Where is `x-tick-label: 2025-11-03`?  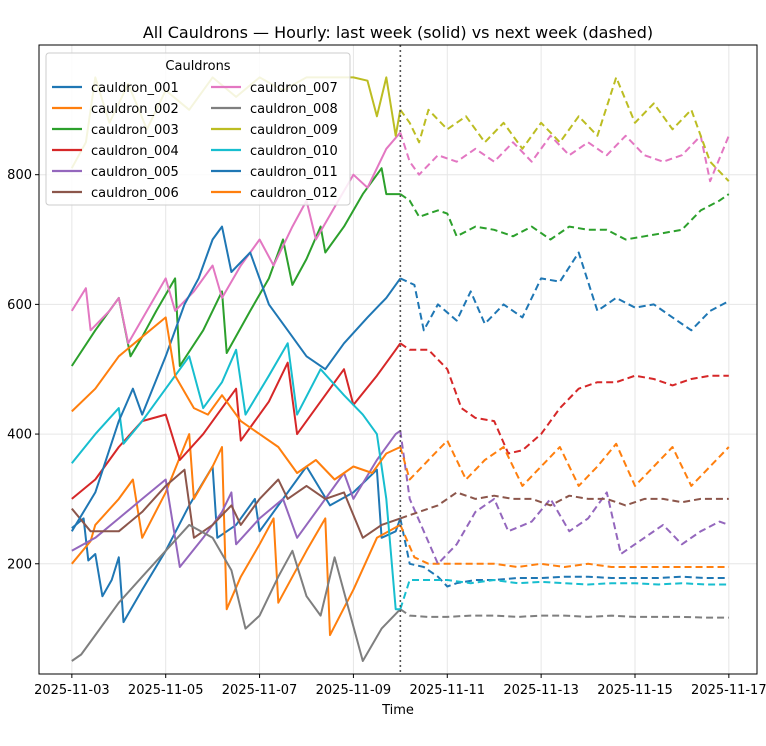 x-tick-label: 2025-11-03 is located at coordinates (72, 690).